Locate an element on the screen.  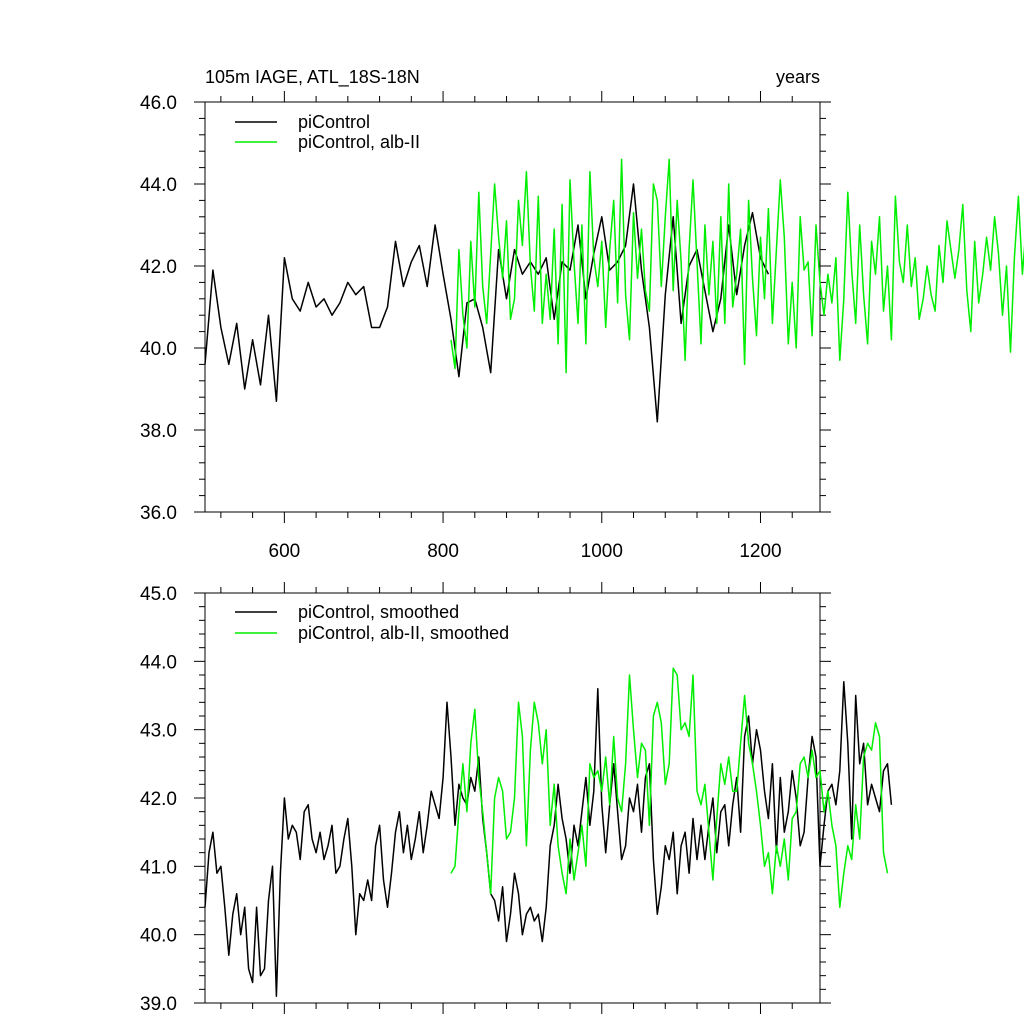
bottom-y-tick-label: 40.0 is located at coordinates (158, 936).